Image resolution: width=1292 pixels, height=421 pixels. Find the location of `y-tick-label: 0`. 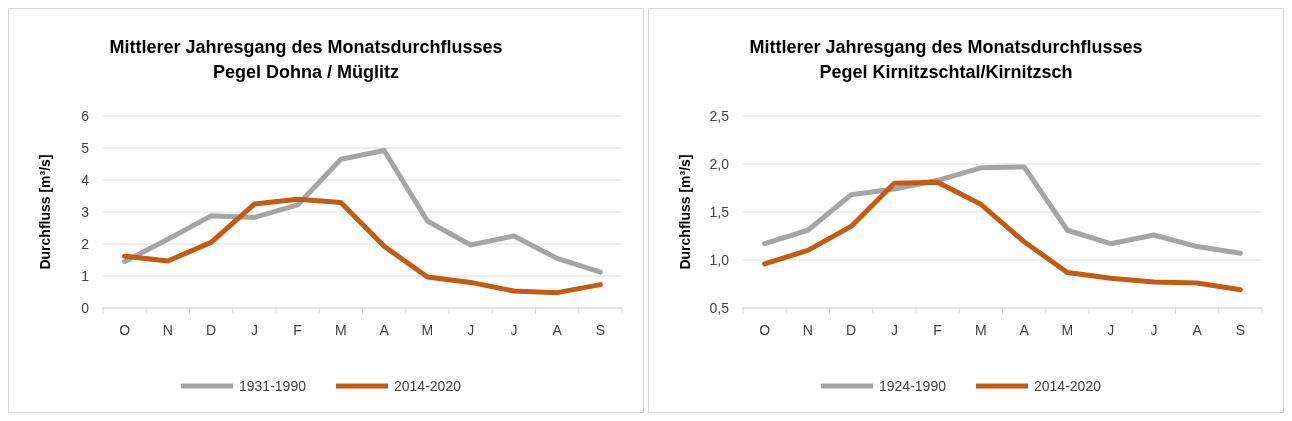

y-tick-label: 0 is located at coordinates (85, 307).